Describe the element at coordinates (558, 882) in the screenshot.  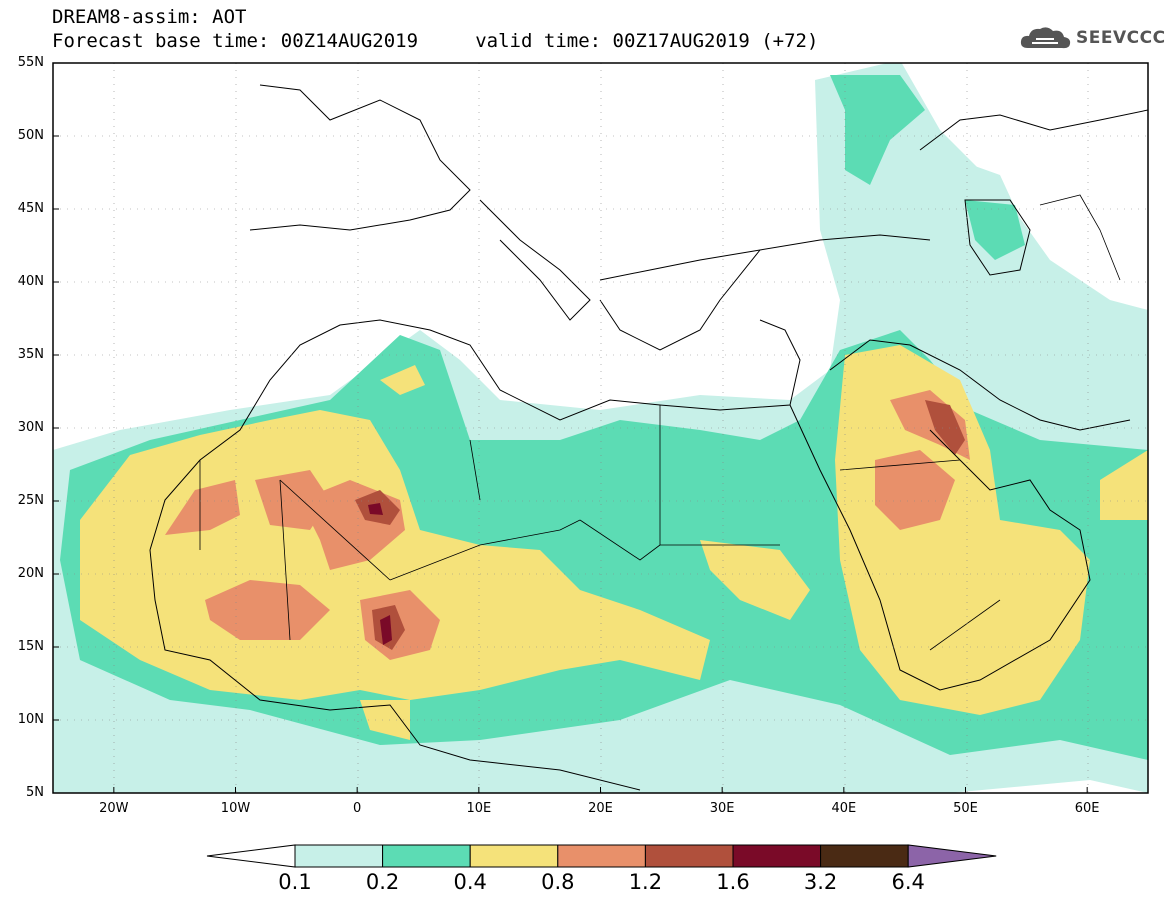
I see `colorbar-label: 0.8` at that location.